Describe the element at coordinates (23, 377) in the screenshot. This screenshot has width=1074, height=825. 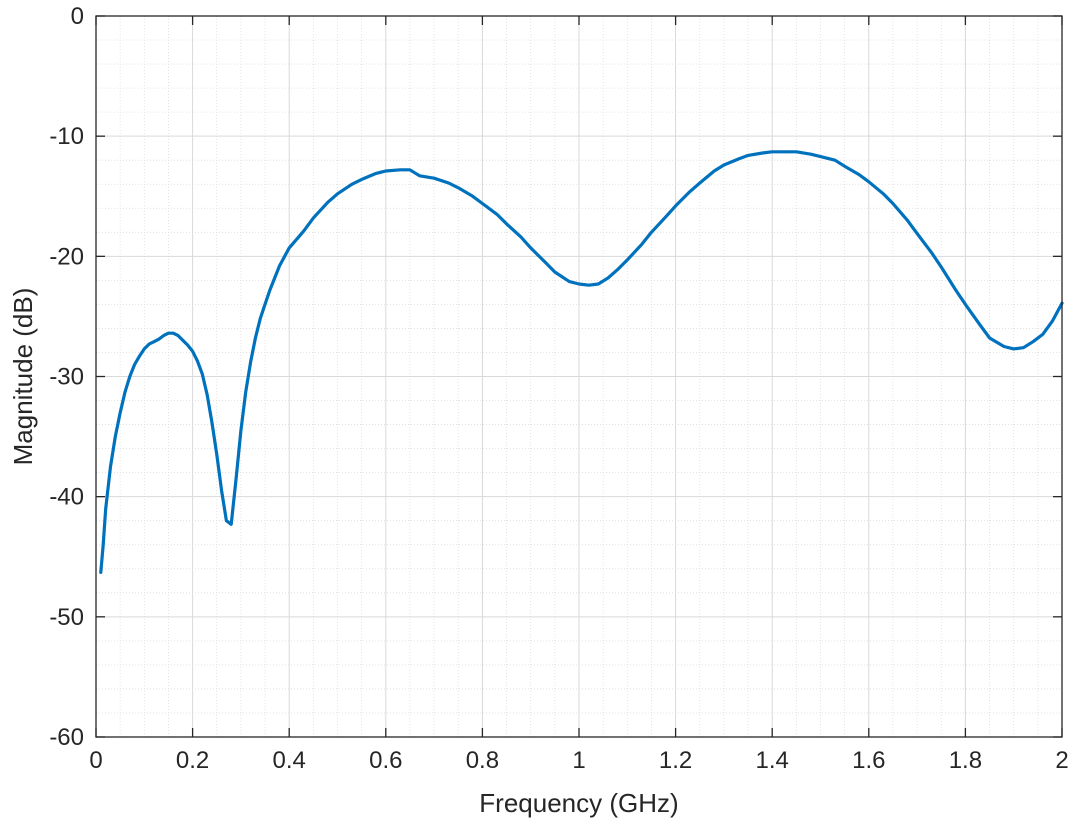
I see `y-axis-label: Magnitude (dB)` at that location.